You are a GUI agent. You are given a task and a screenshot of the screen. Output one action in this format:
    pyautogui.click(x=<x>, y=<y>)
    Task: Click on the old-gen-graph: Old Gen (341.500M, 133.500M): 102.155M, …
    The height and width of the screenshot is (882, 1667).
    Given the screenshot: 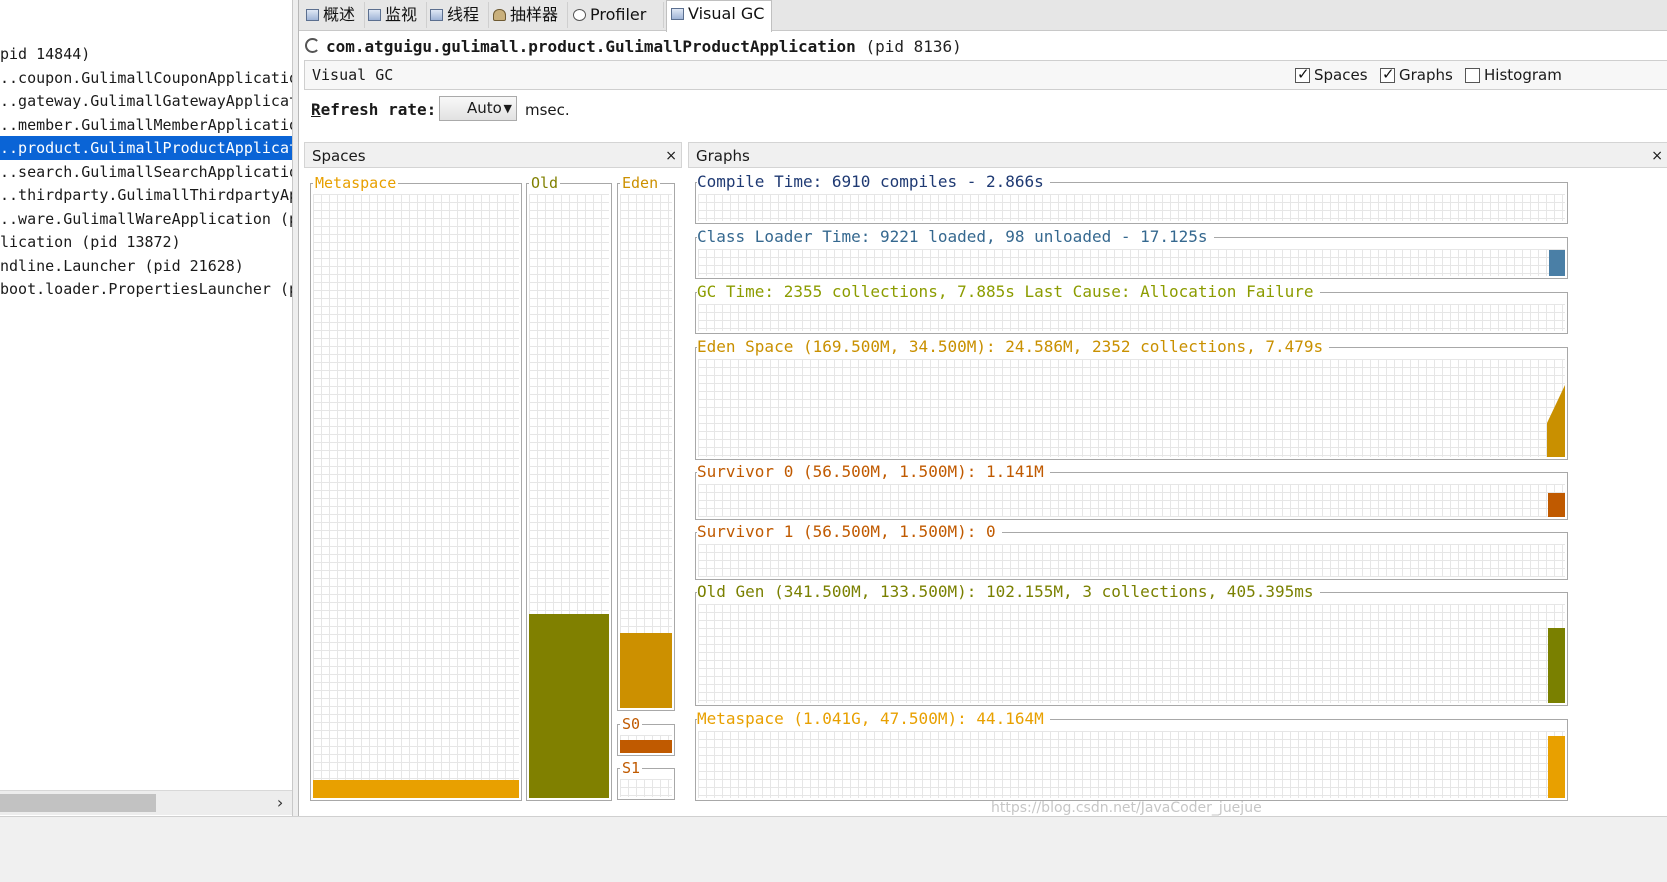 What is the action you would take?
    pyautogui.click(x=1131, y=644)
    